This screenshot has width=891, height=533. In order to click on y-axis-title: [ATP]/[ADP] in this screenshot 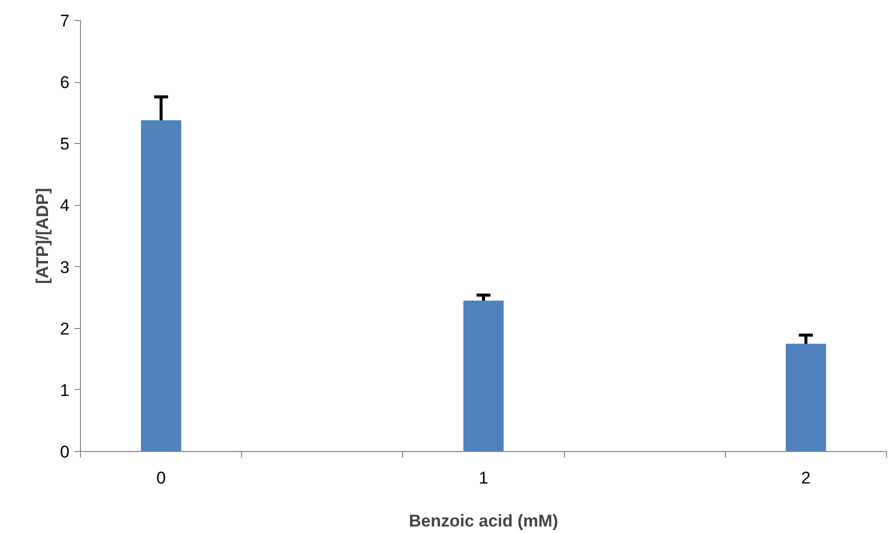, I will do `click(42, 236)`.